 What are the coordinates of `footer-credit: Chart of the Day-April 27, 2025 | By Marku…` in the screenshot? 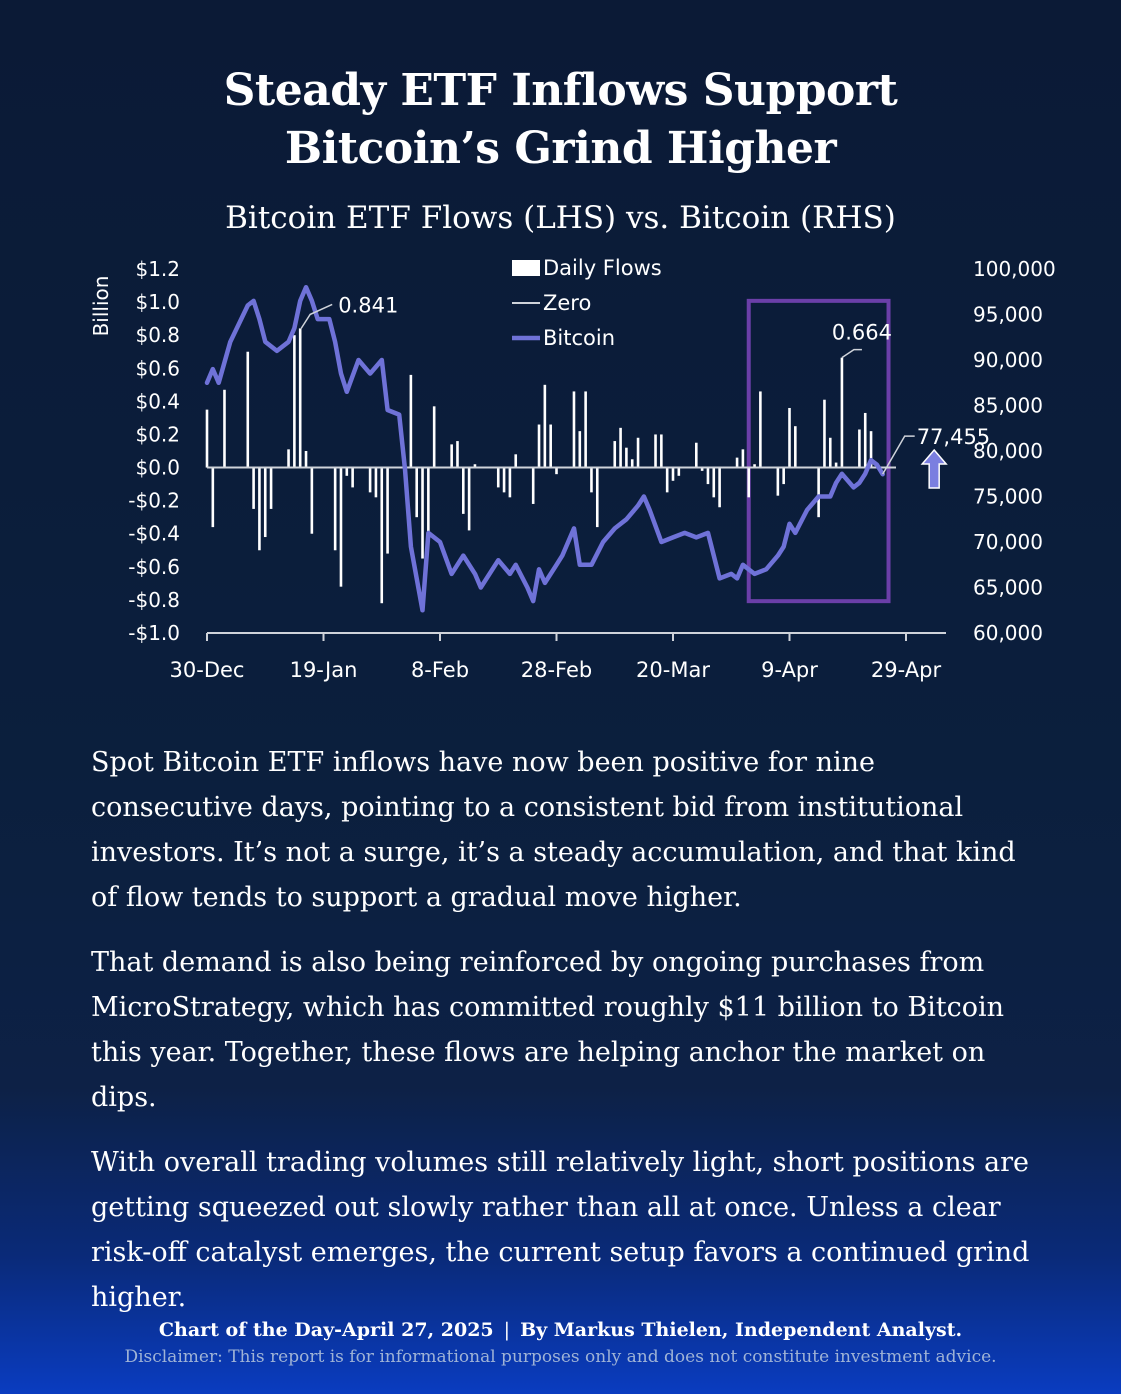 It's located at (560, 1330).